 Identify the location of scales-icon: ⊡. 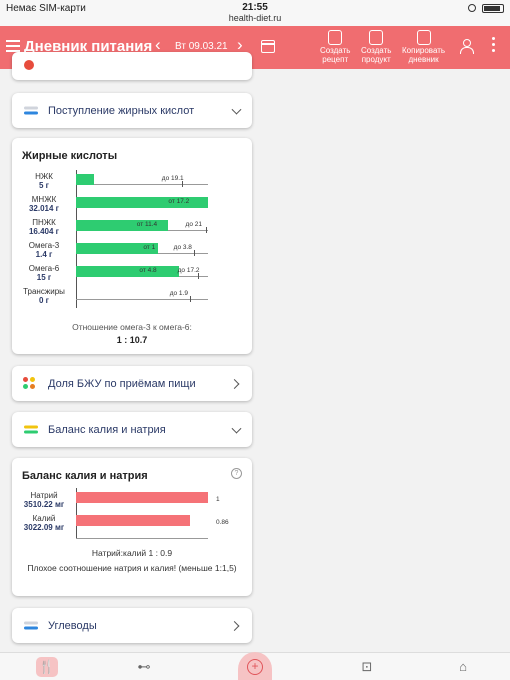
(367, 666).